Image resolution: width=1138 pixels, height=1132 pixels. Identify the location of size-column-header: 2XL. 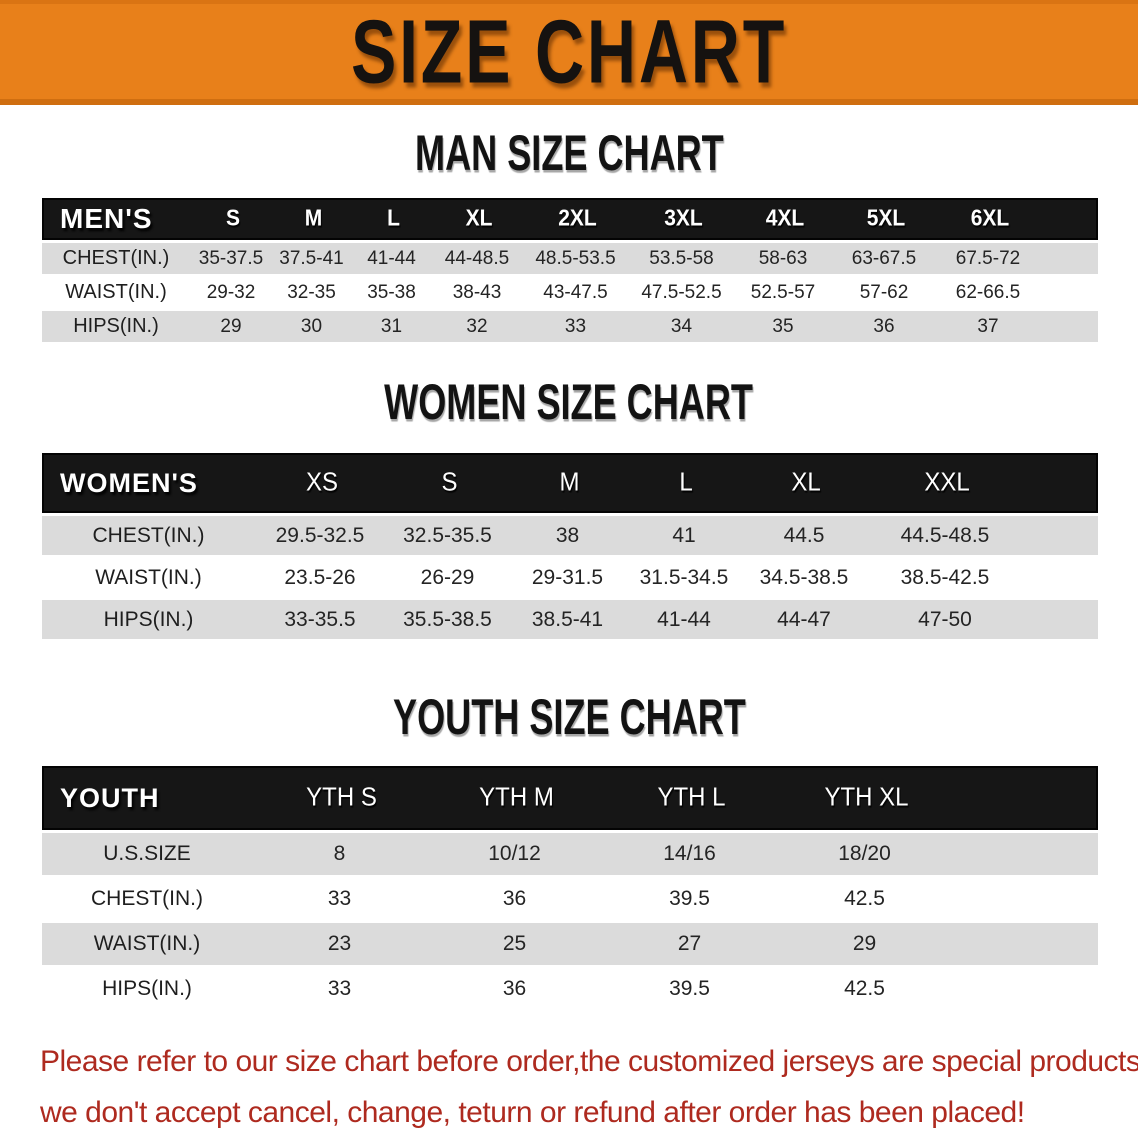
(577, 218).